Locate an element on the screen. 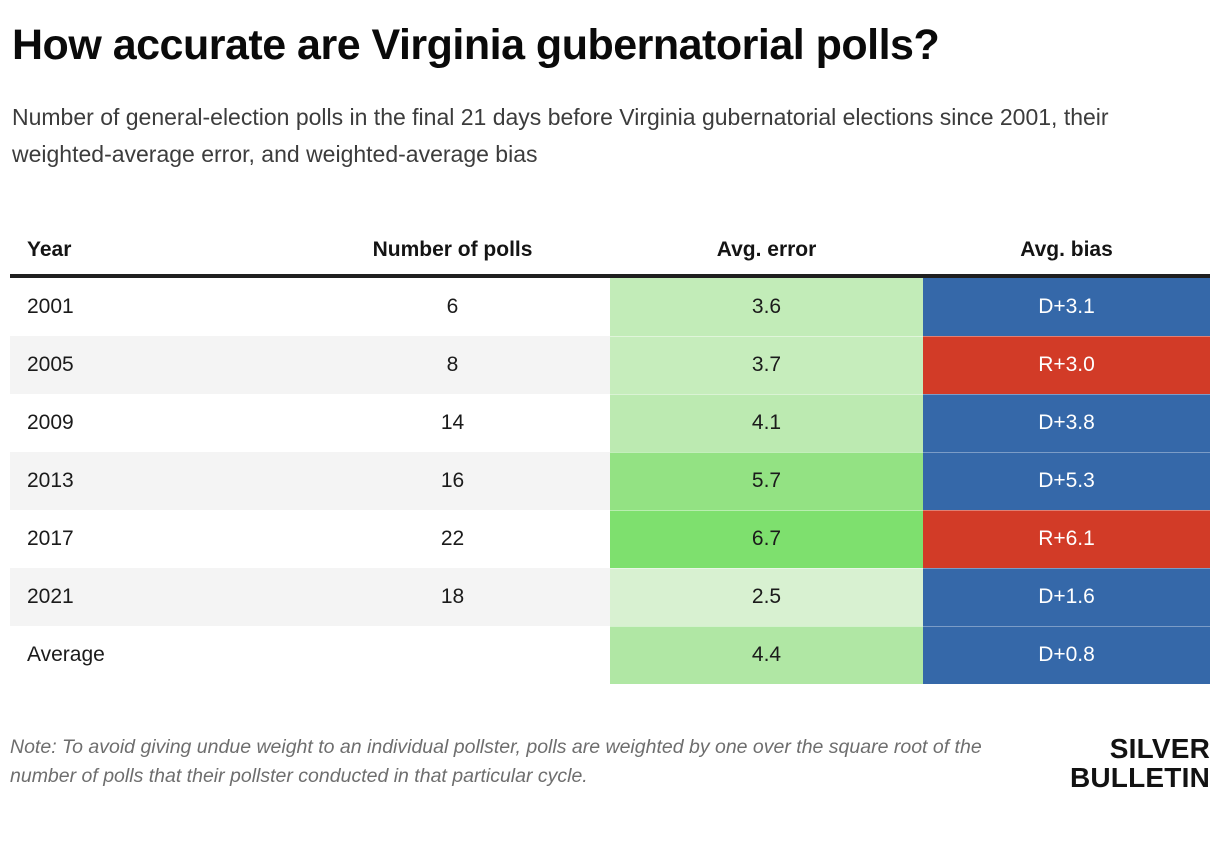 The width and height of the screenshot is (1220, 850). cell-year: 2017 is located at coordinates (50, 538).